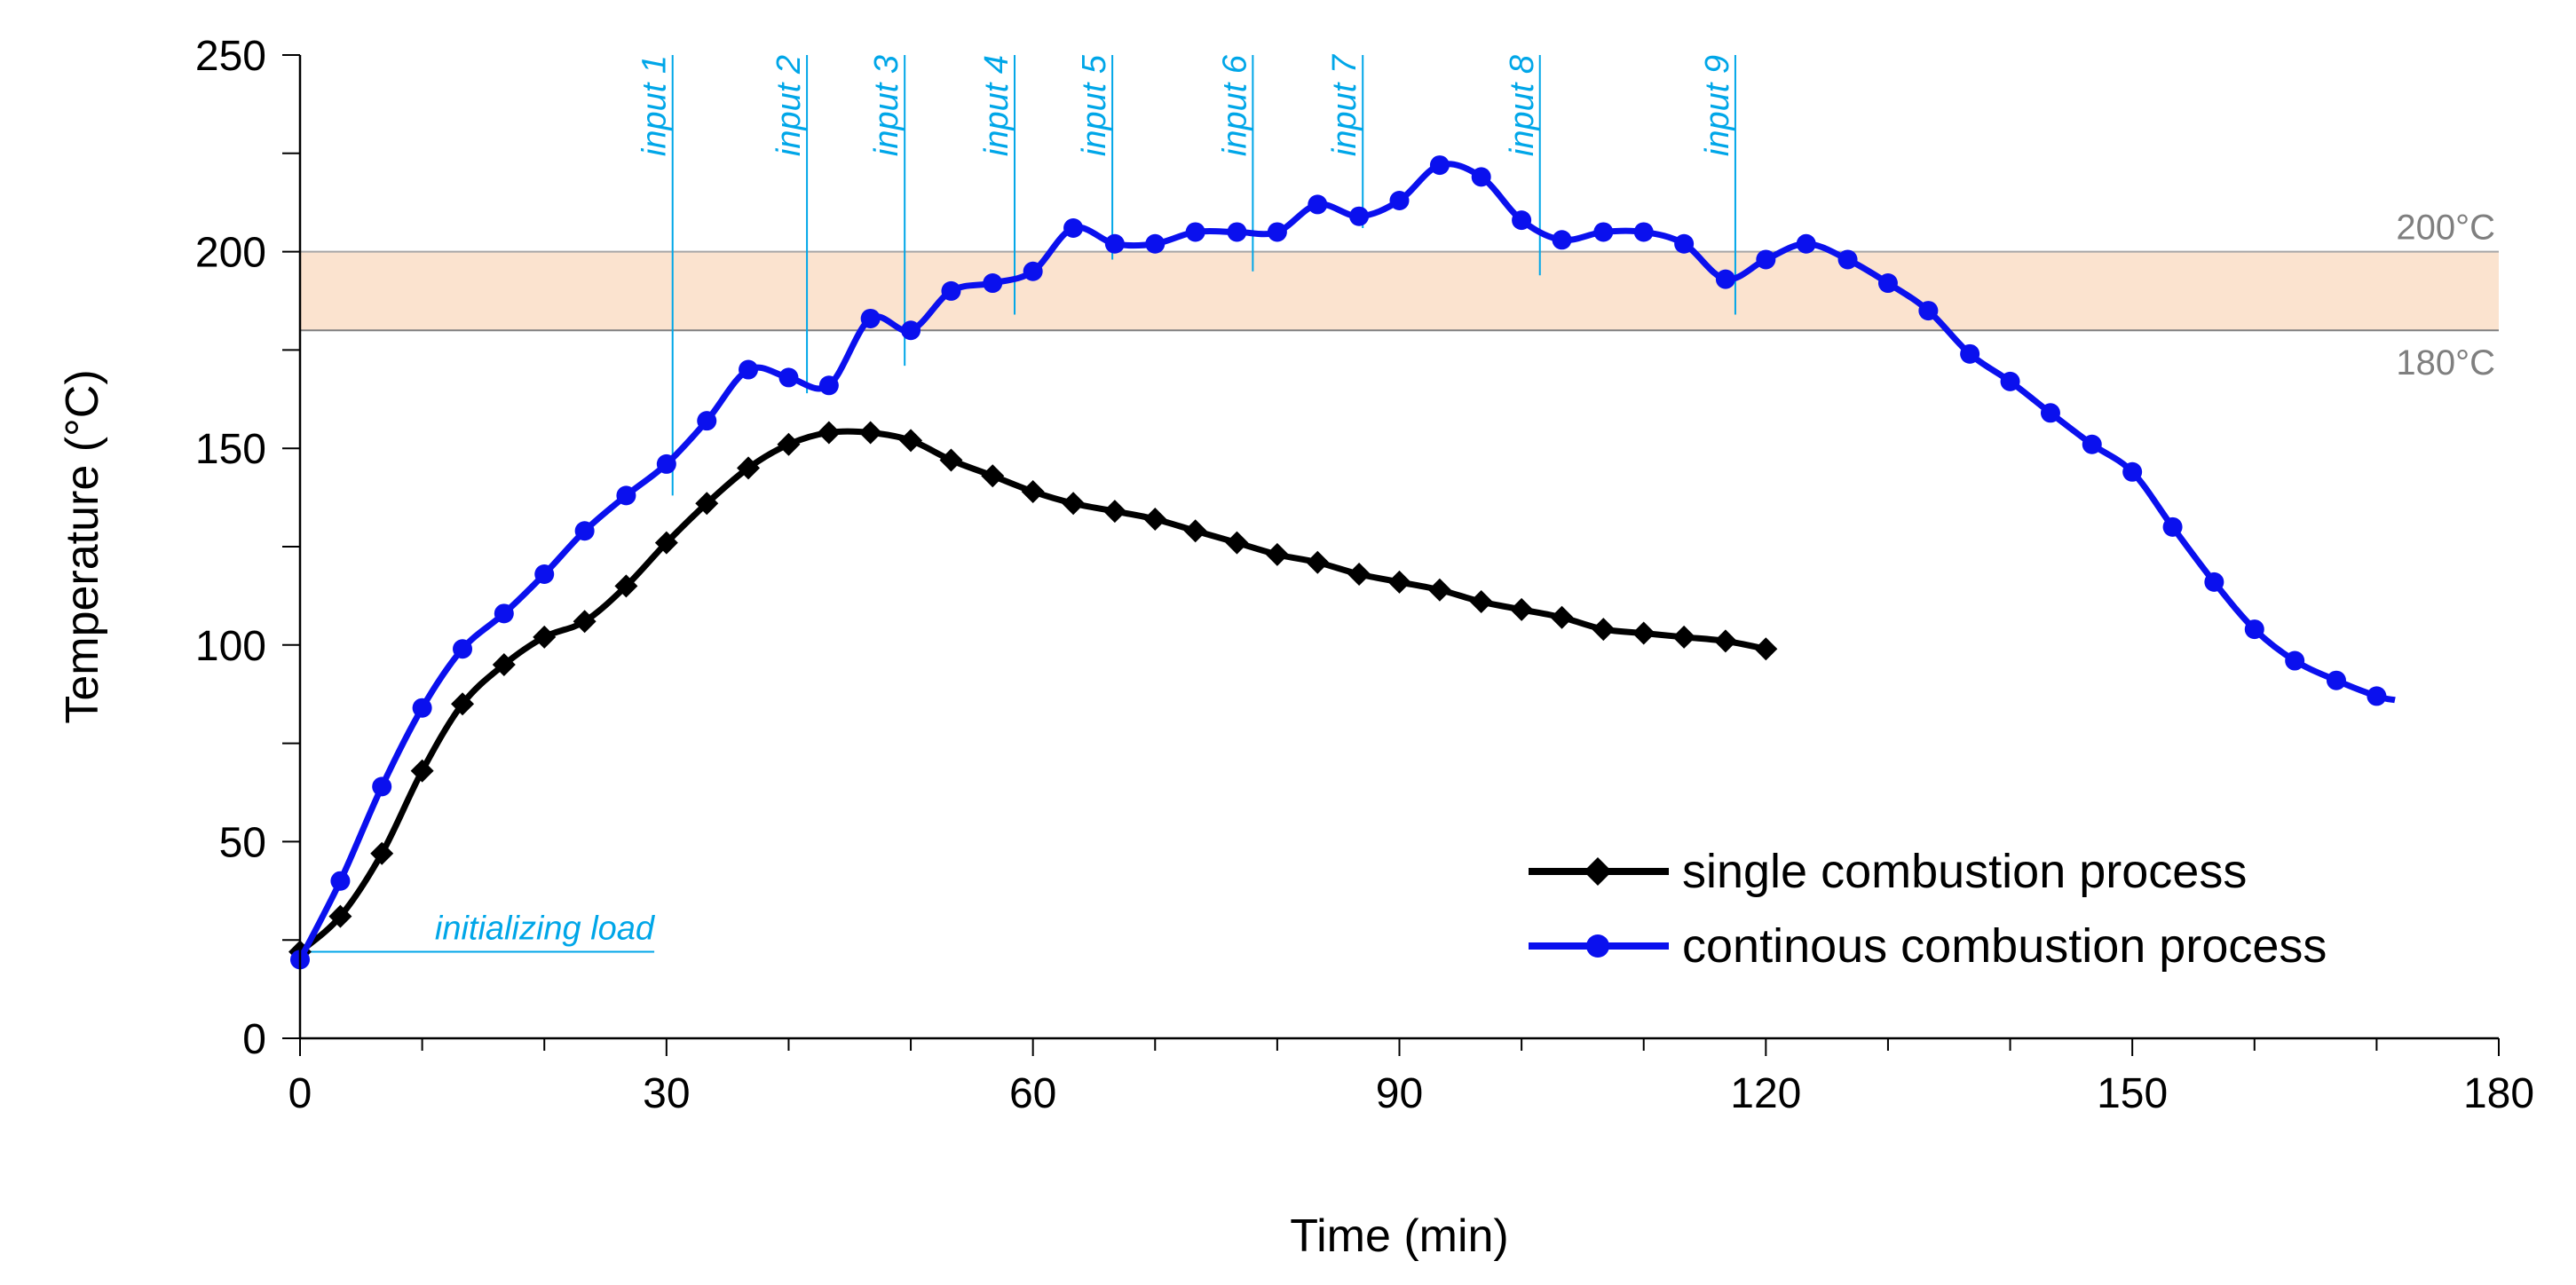  Describe the element at coordinates (230, 450) in the screenshot. I see `y-tick-label: 150` at that location.